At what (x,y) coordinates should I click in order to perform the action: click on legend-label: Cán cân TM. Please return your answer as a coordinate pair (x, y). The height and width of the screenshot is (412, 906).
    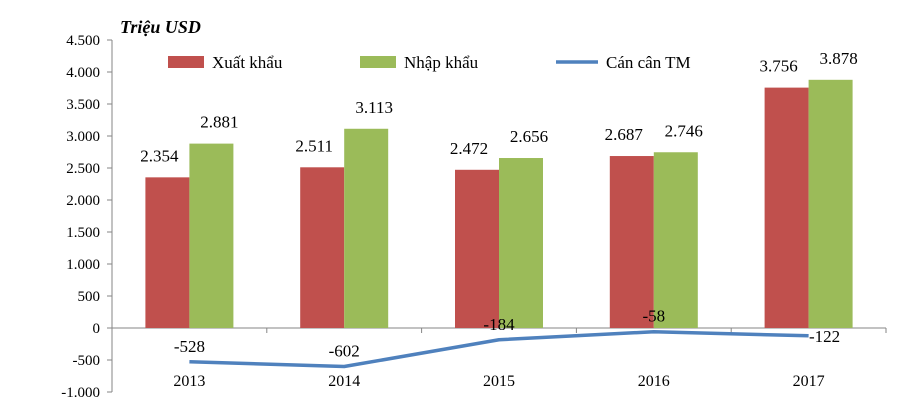
    Looking at the image, I should click on (648, 62).